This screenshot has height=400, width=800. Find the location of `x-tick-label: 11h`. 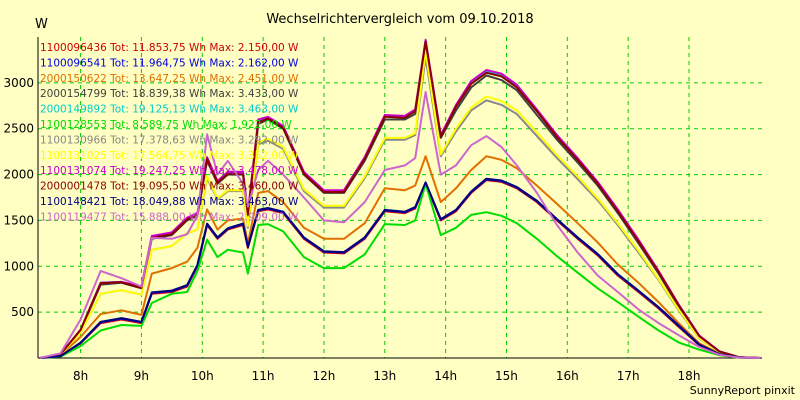

x-tick-label: 11h is located at coordinates (263, 376).